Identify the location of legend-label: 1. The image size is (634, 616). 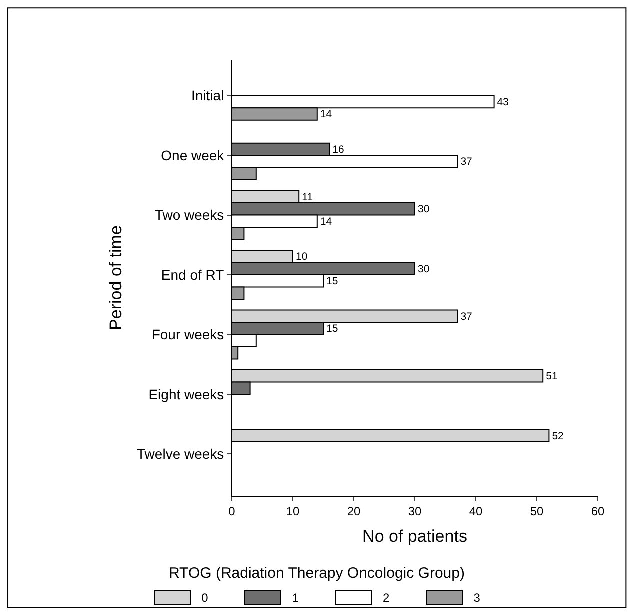
(295, 598).